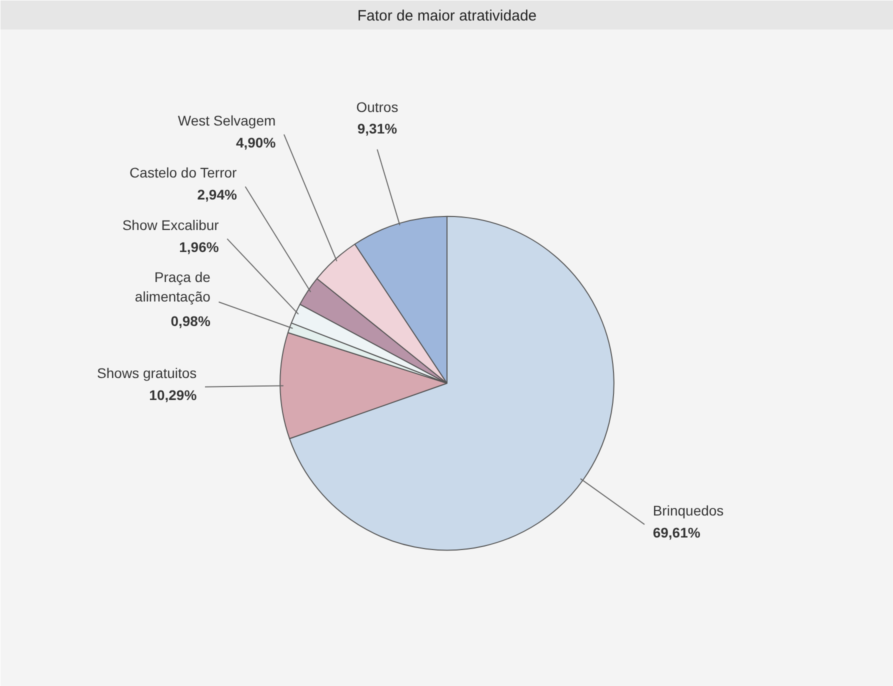 The image size is (893, 686). Describe the element at coordinates (190, 320) in the screenshot. I see `data-label: 0,98%` at that location.